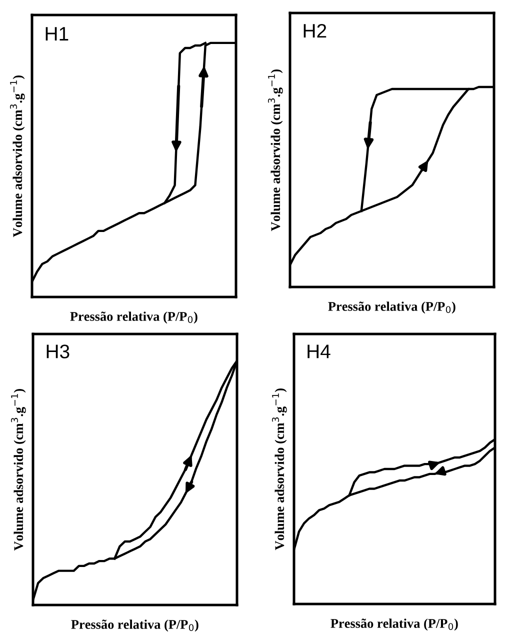 This screenshot has width=509, height=635. What do you see at coordinates (58, 351) in the screenshot?
I see `chart-title: H3` at bounding box center [58, 351].